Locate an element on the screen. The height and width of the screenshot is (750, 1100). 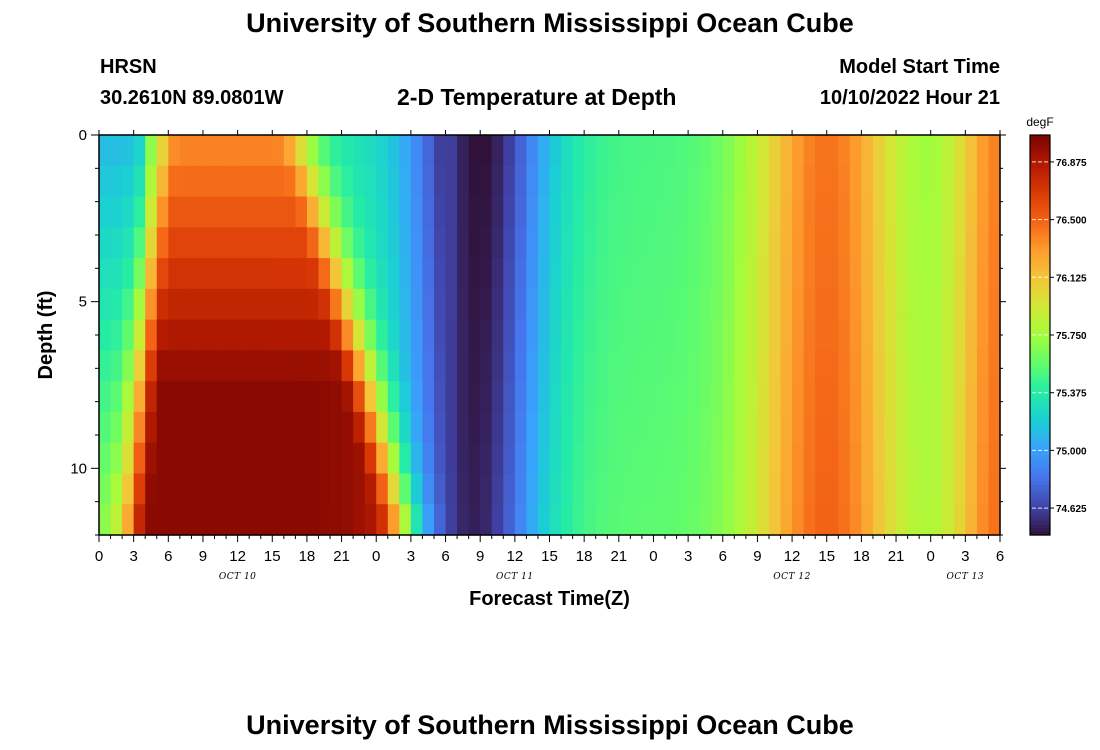
x-tick-label: 0 is located at coordinates (99, 556).